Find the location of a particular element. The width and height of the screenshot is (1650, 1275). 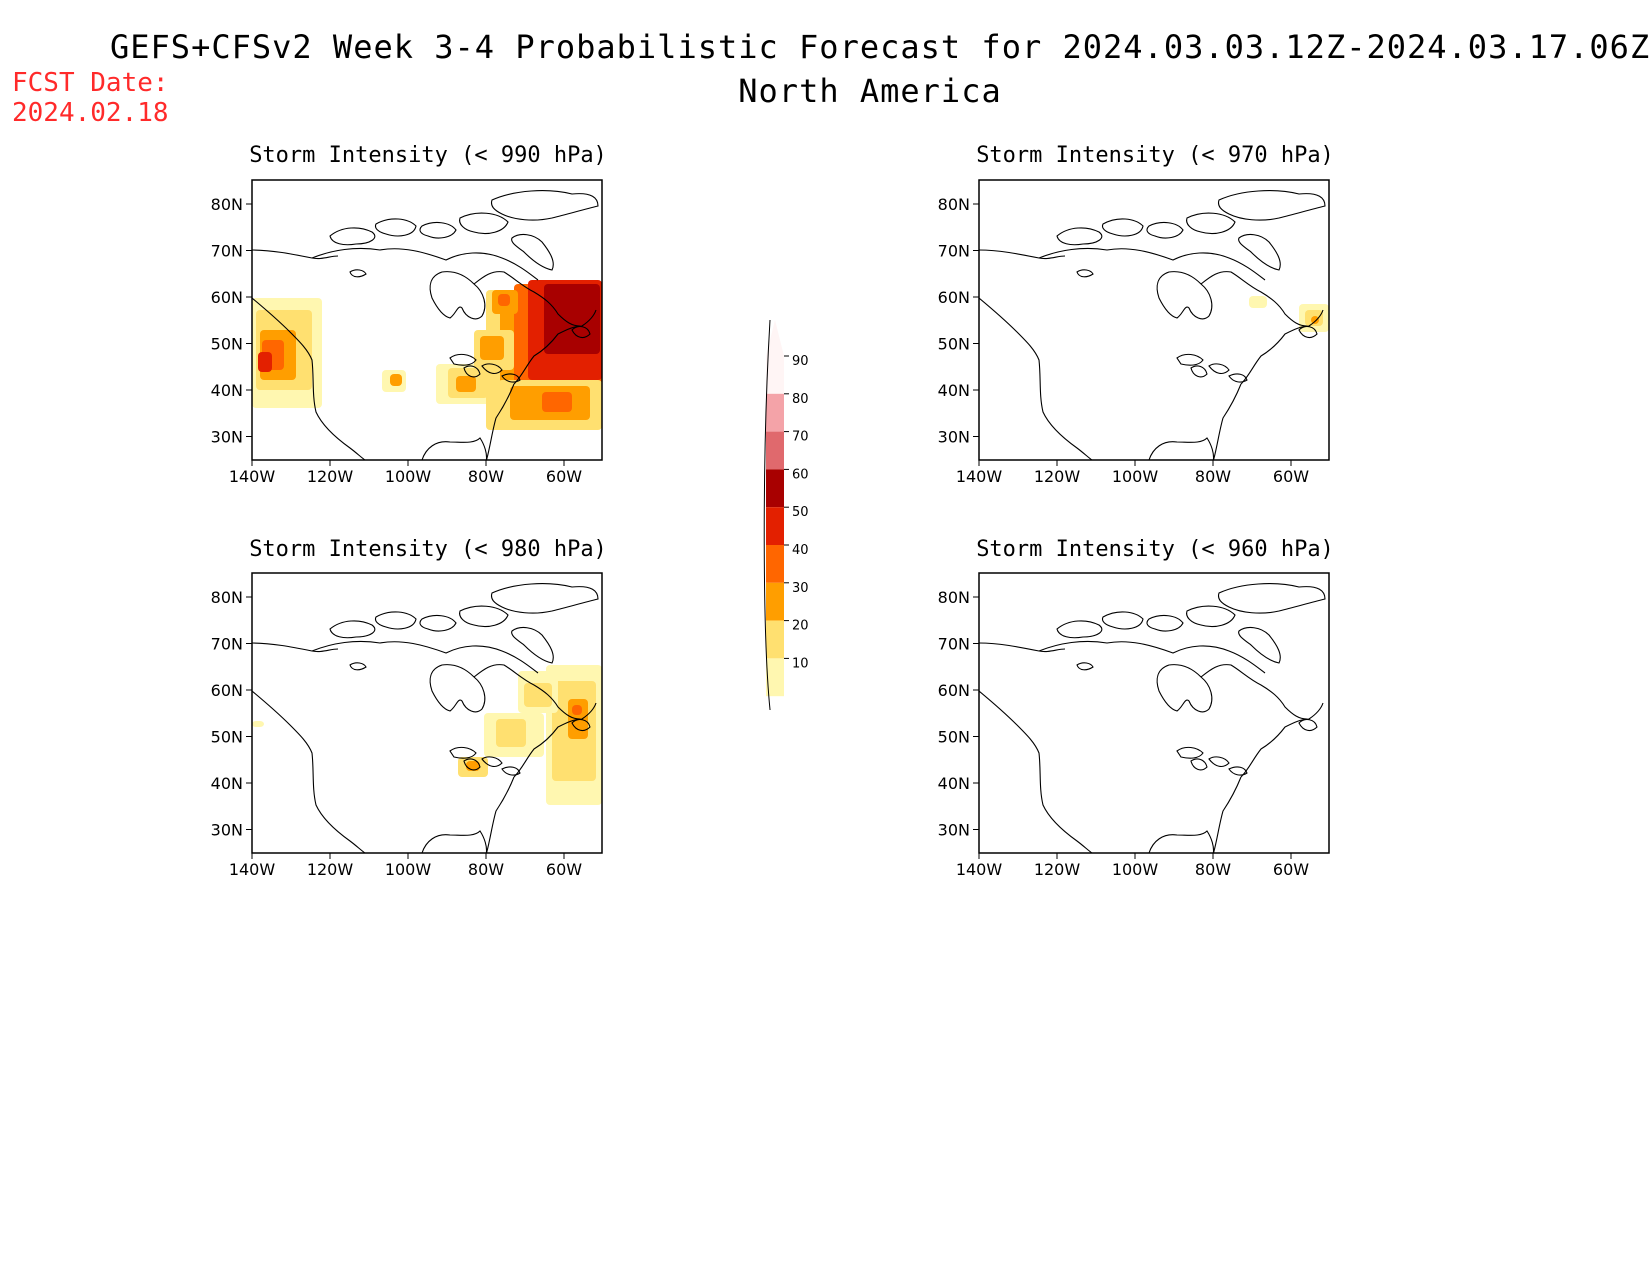

lat-tick-label: 80N is located at coordinates (227, 204).